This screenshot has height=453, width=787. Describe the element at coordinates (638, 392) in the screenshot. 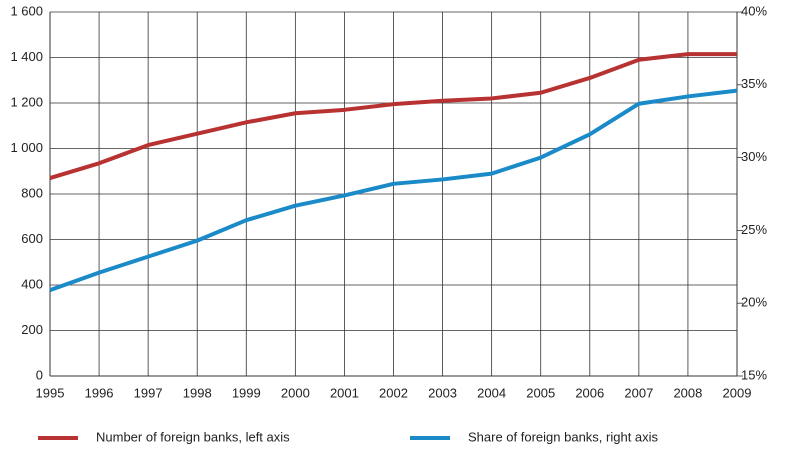

I see `x-tick-label: 2007` at that location.